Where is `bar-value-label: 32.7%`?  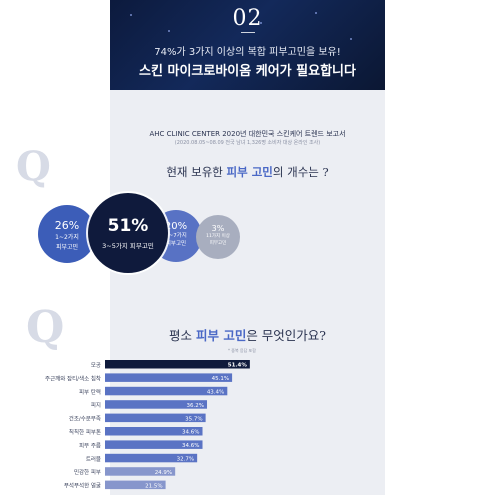
bar-value-label: 32.7% is located at coordinates (185, 460).